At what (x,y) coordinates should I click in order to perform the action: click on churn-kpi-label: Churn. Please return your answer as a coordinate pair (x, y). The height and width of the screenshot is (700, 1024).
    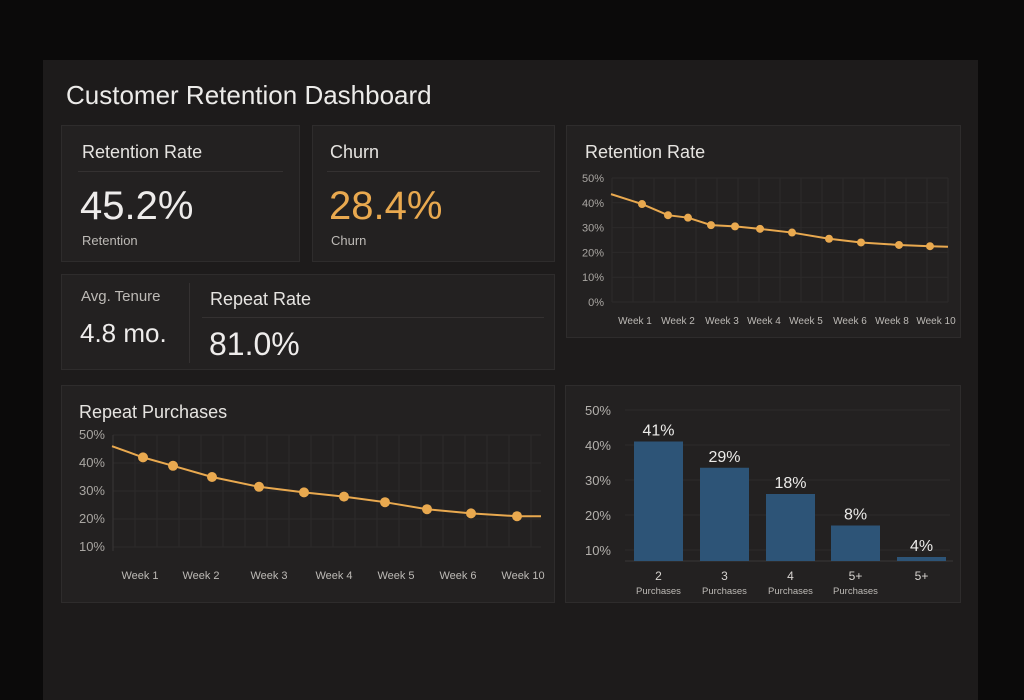
    Looking at the image, I should click on (349, 240).